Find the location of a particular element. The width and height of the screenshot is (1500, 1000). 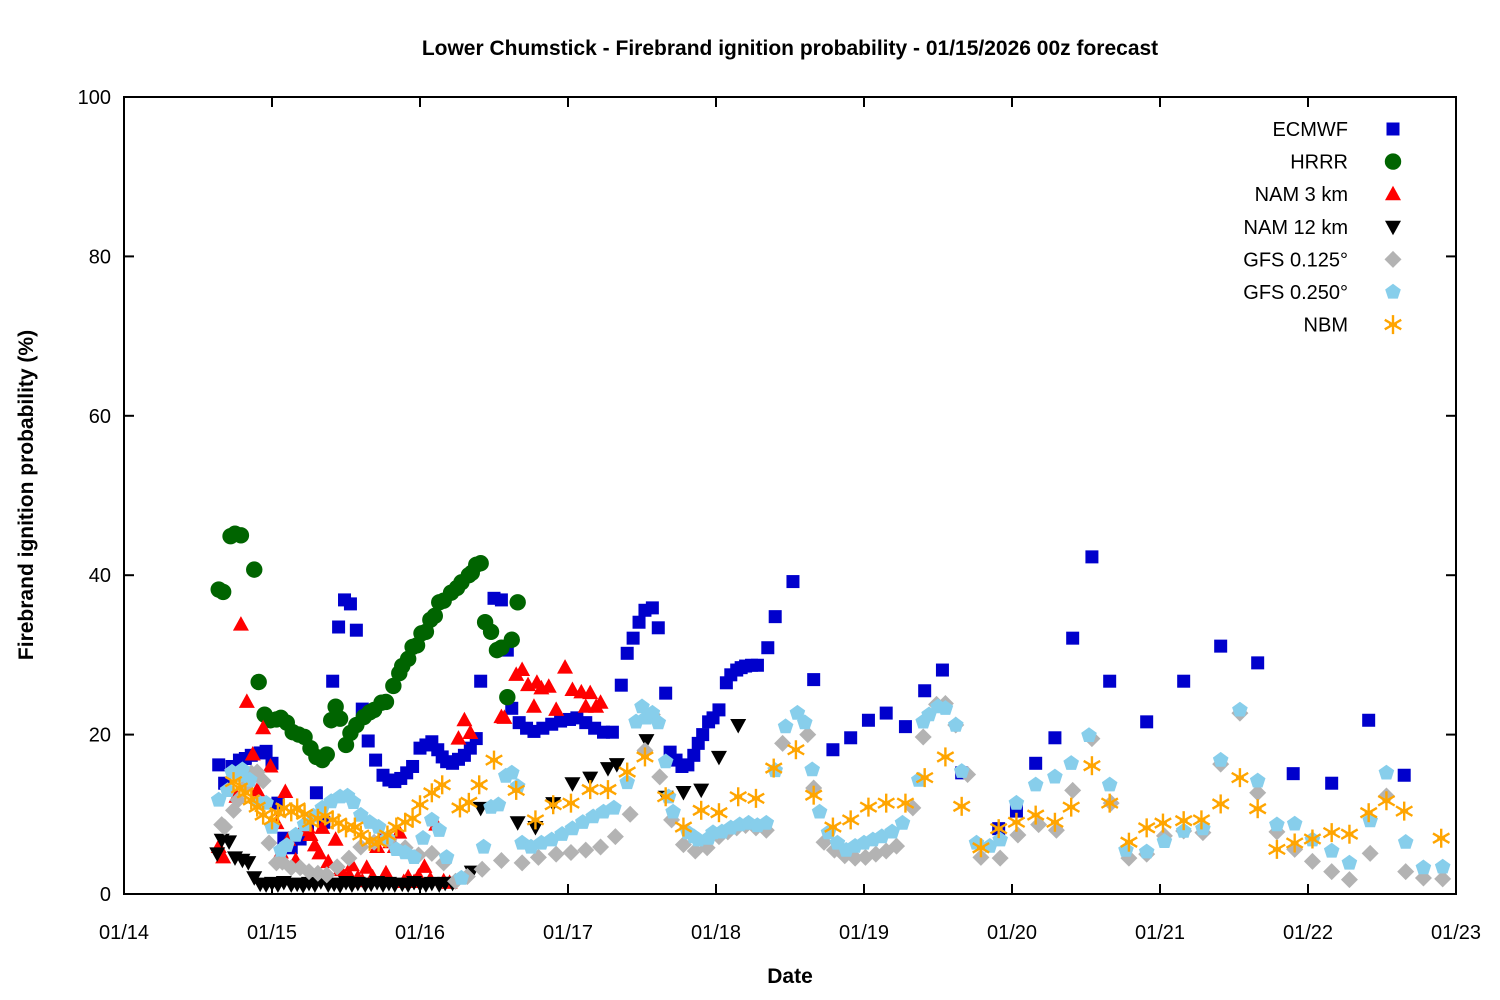

series-nbm is located at coordinates (837, 799).